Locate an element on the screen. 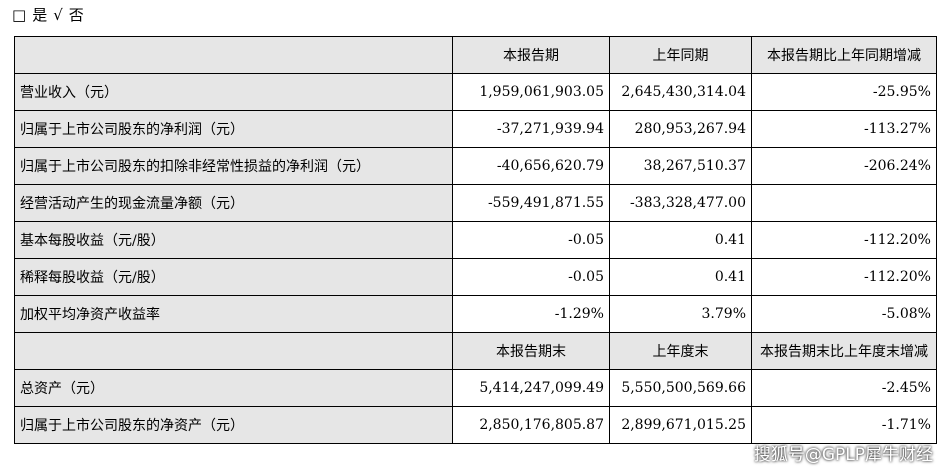 The width and height of the screenshot is (945, 470). header-period-change: 本报告期比上年同期增减 is located at coordinates (844, 55).